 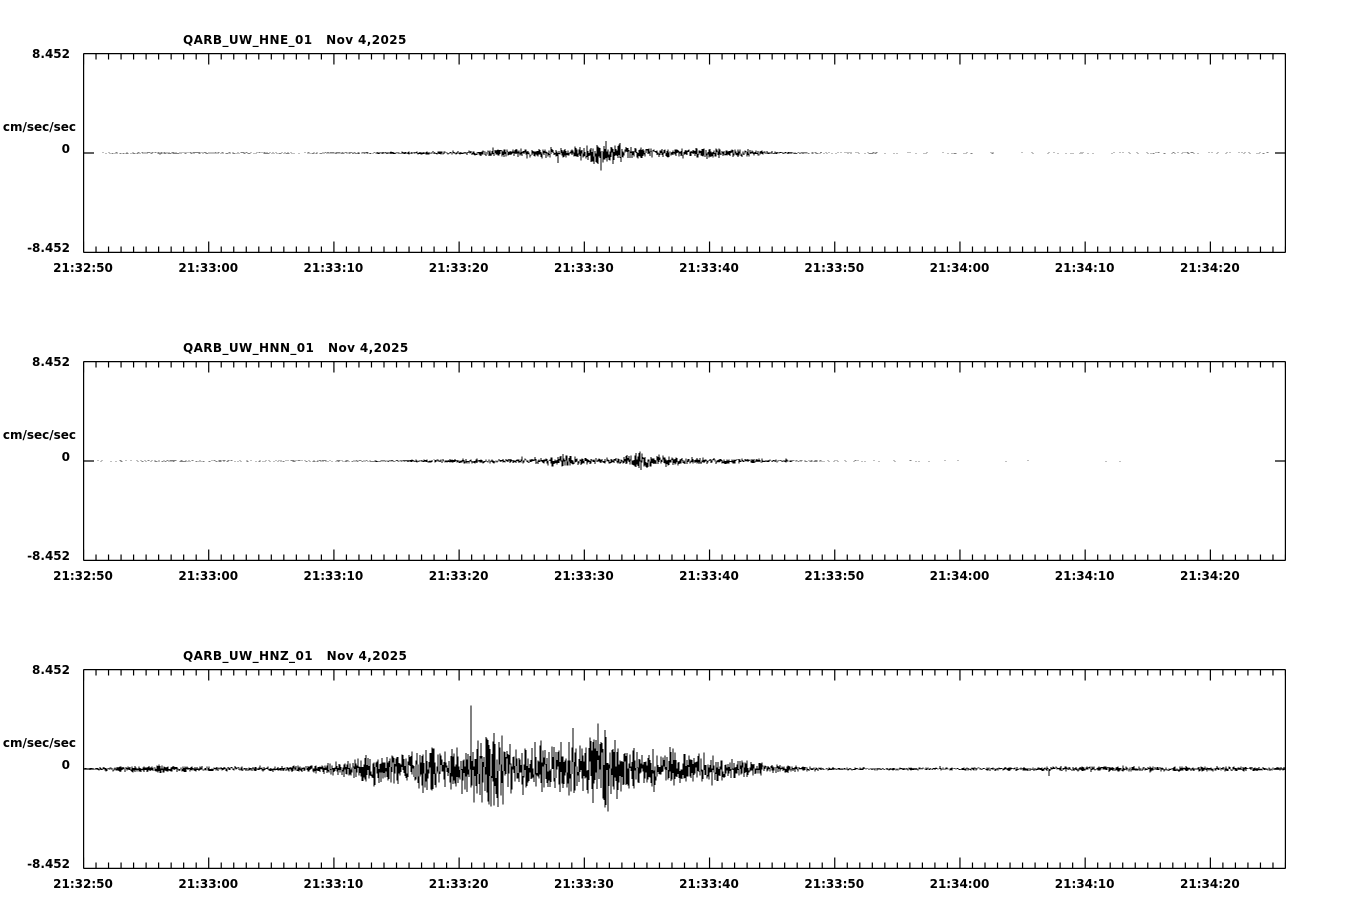 What do you see at coordinates (51, 54) in the screenshot?
I see `y-tick-max-hne: 8.452` at bounding box center [51, 54].